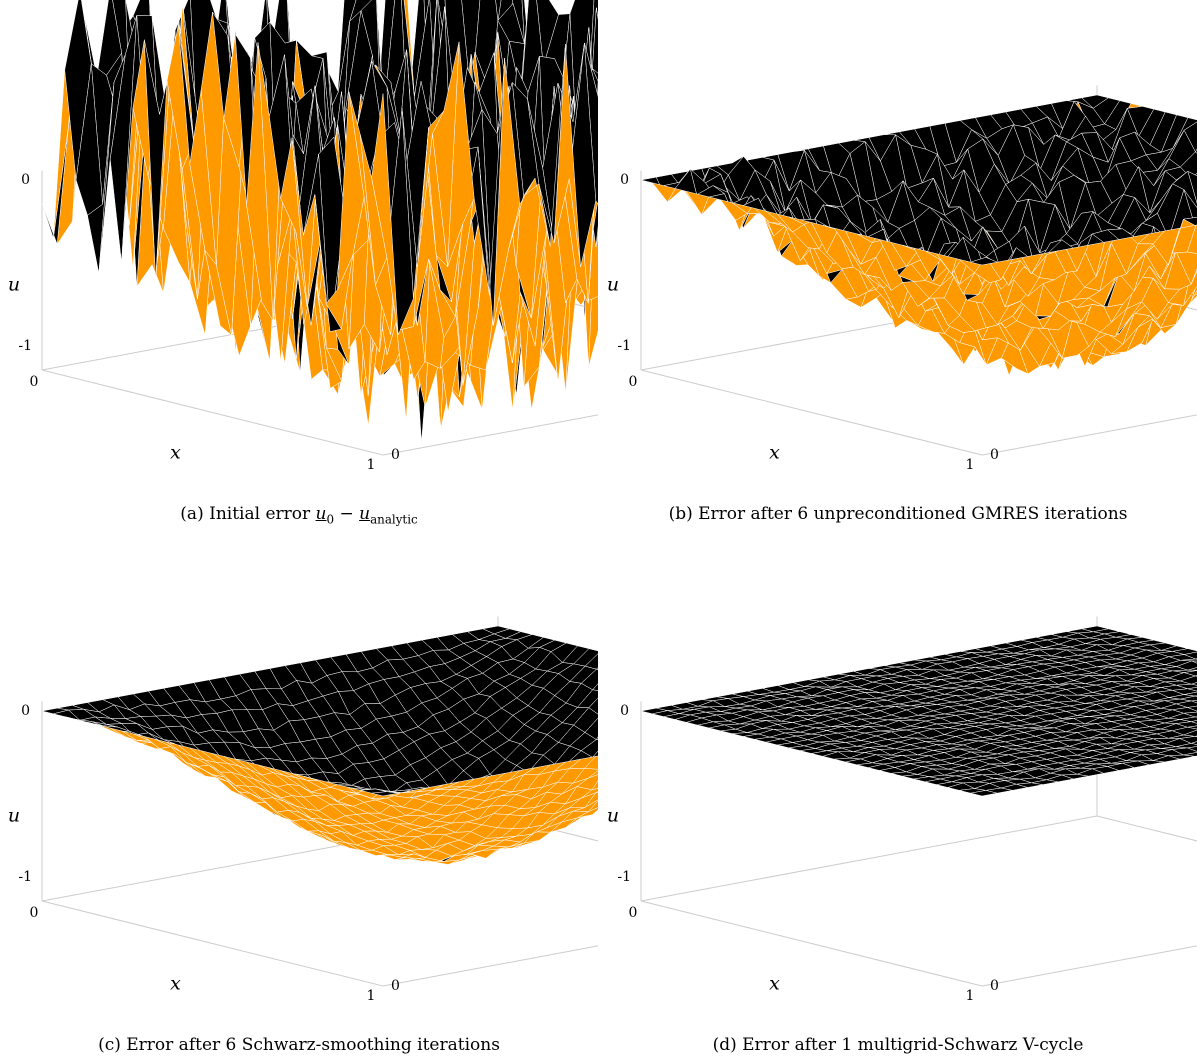 The image size is (1197, 1061). What do you see at coordinates (321, 514) in the screenshot?
I see `caption-a-u0: u` at bounding box center [321, 514].